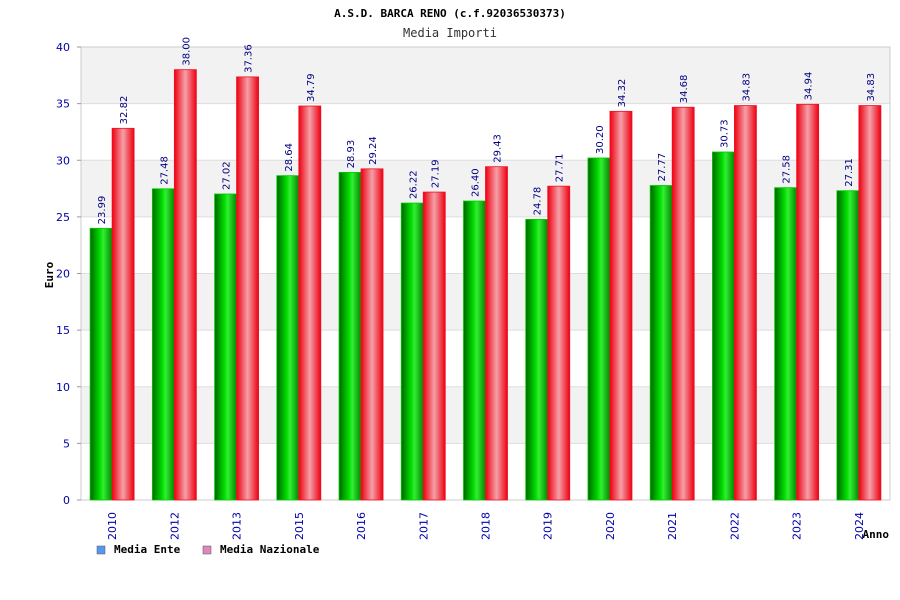  I want to click on x-tick-label: 2024, so click(859, 526).